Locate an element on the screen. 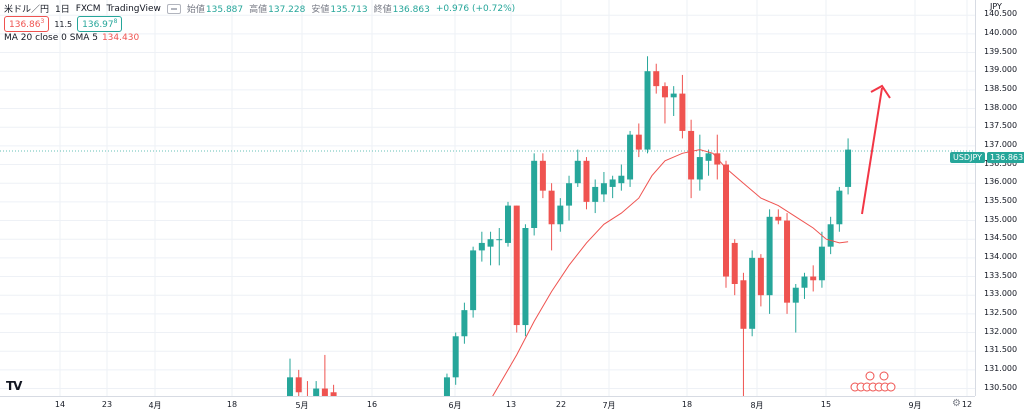 The height and width of the screenshot is (412, 1024). price-tick-label: 136.500 is located at coordinates (1001, 163).